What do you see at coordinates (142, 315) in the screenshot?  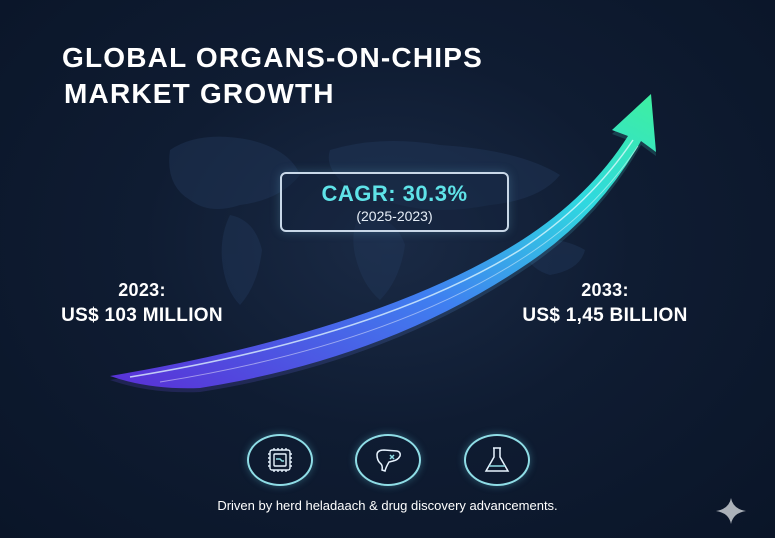 I see `start-value: US$ 103 MILLION` at bounding box center [142, 315].